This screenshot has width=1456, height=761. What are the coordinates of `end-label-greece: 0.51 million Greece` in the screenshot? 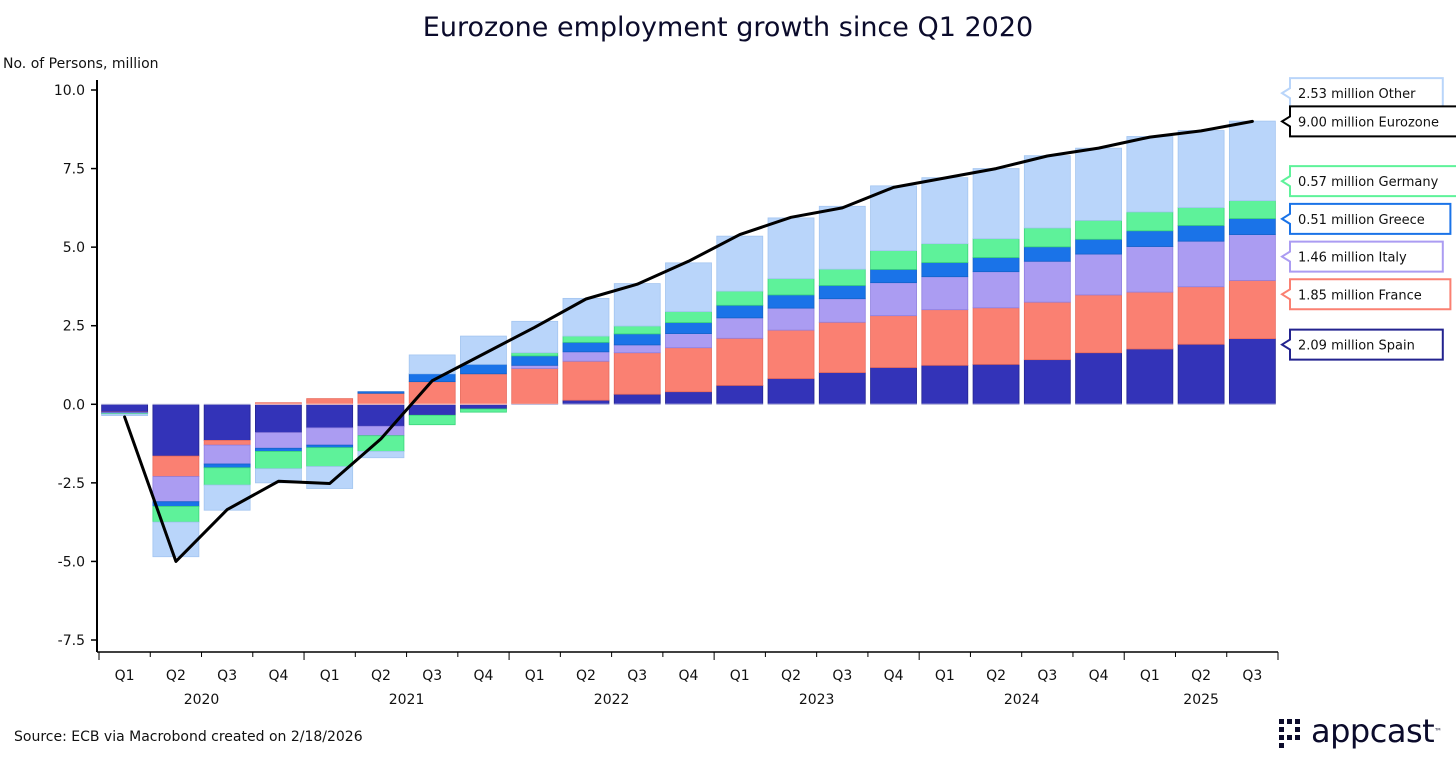 It's located at (1366, 218).